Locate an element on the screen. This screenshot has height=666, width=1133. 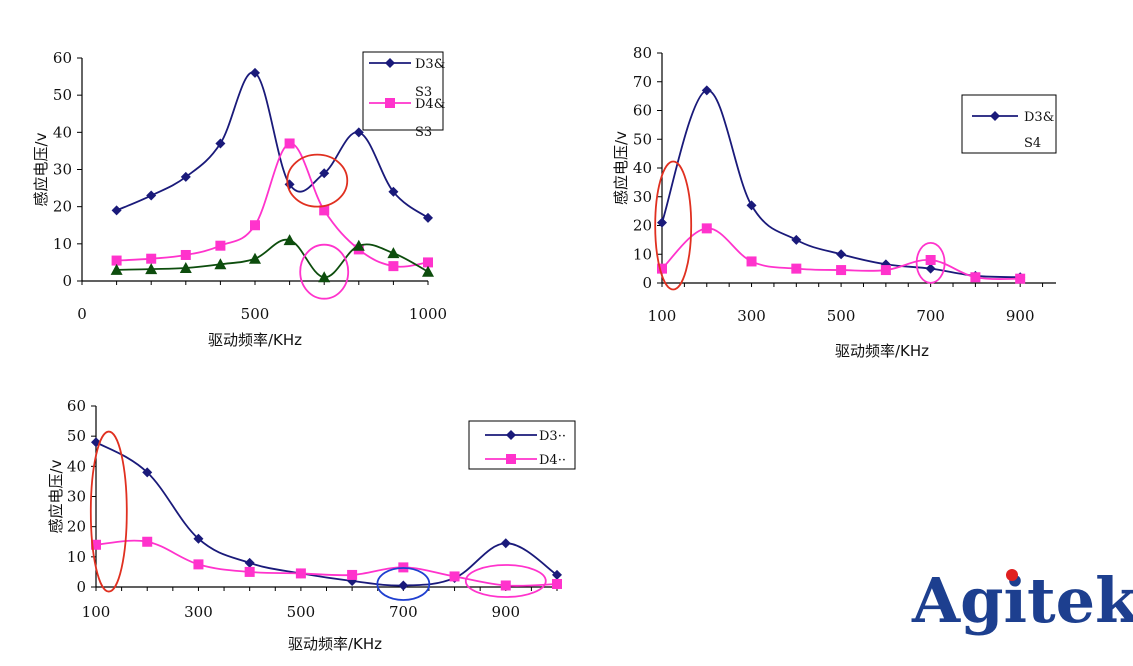
chart1-legend-label: D3& is located at coordinates (430, 64).